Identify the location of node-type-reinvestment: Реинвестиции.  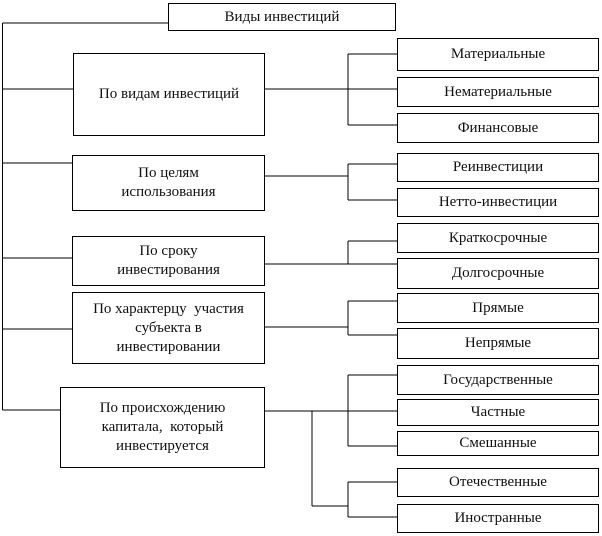
(498, 167).